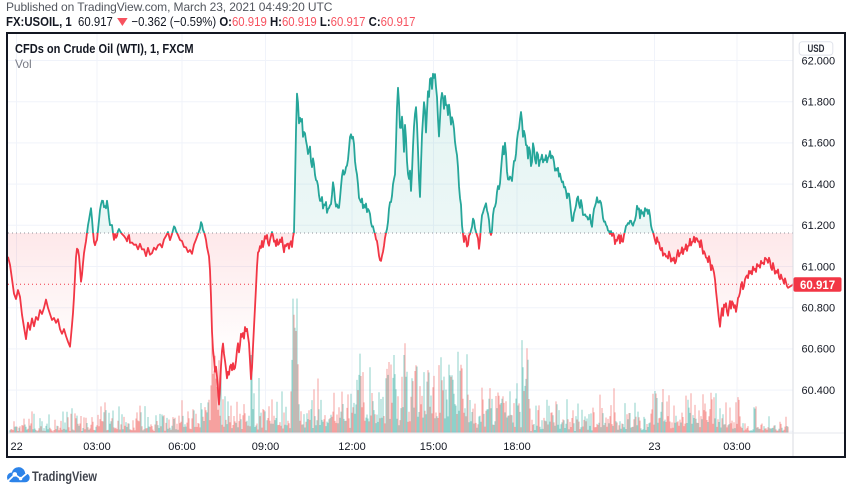 The image size is (852, 485). Describe the element at coordinates (819, 144) in the screenshot. I see `svg-text: 61.600` at that location.